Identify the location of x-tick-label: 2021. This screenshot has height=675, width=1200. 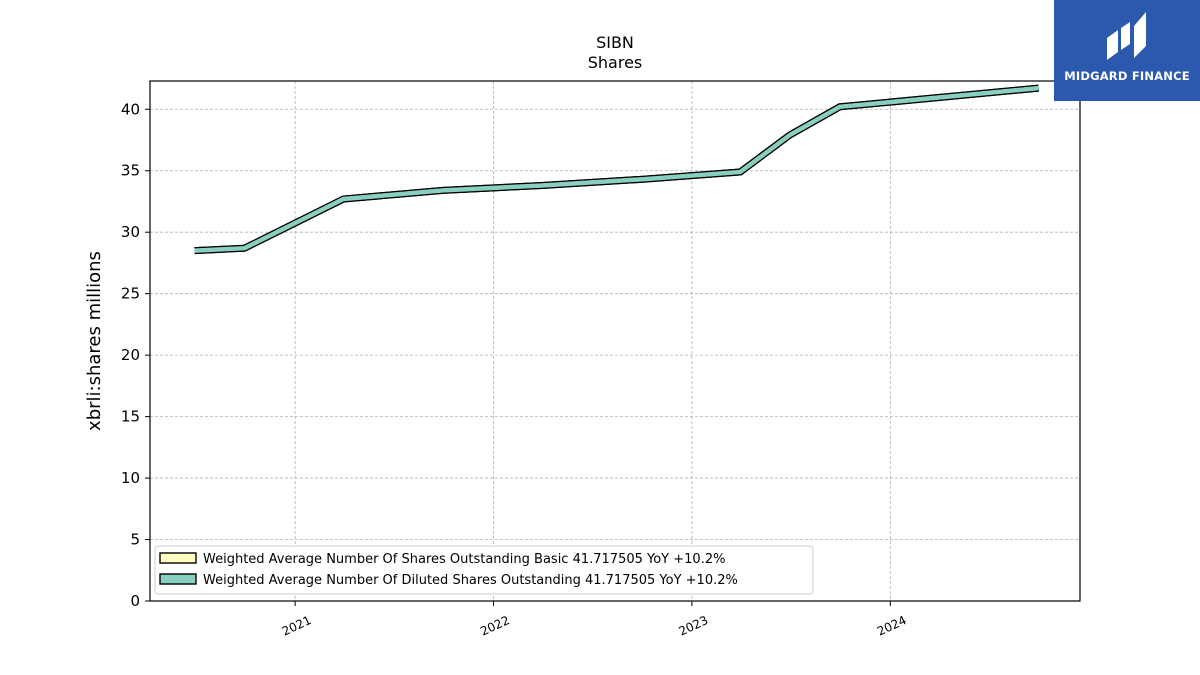
(297, 626).